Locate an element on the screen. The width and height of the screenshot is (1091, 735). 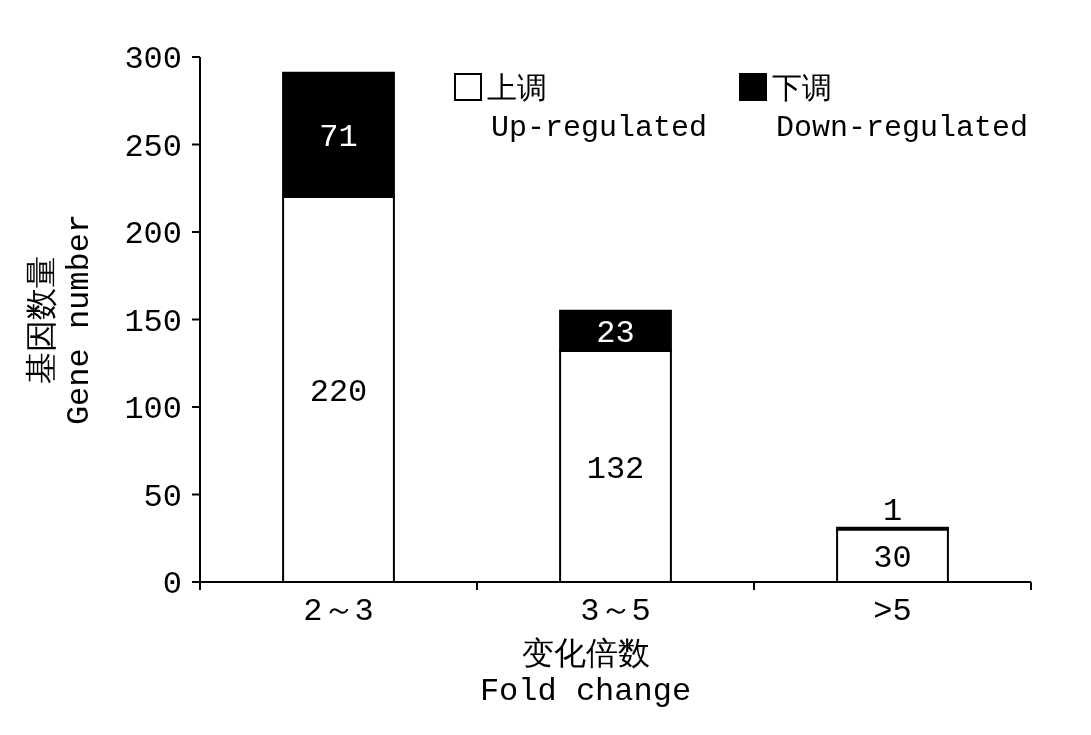
legend-label: 上调 Up-regulated is located at coordinates (597, 109).